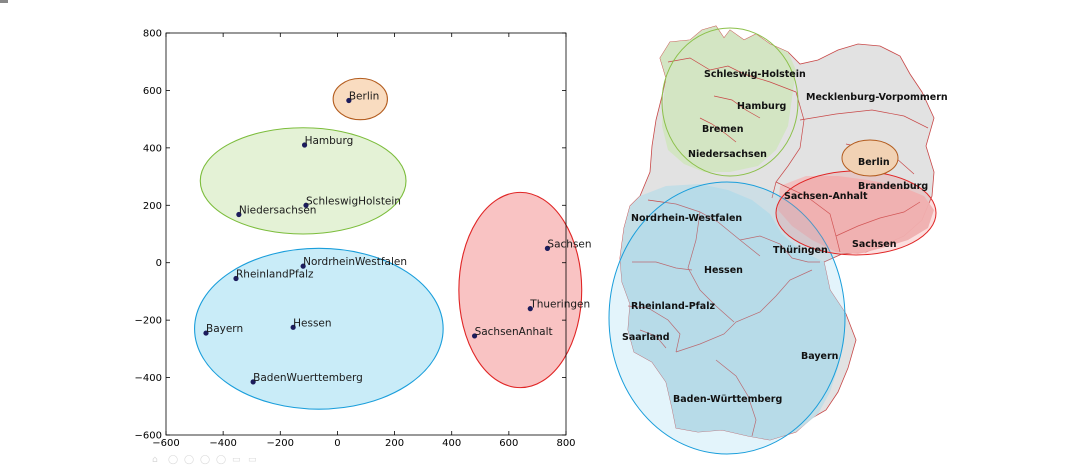 The width and height of the screenshot is (1087, 471). What do you see at coordinates (826, 196) in the screenshot?
I see `state-label-sachsen-anhalt: Sachsen-Anhalt` at bounding box center [826, 196].